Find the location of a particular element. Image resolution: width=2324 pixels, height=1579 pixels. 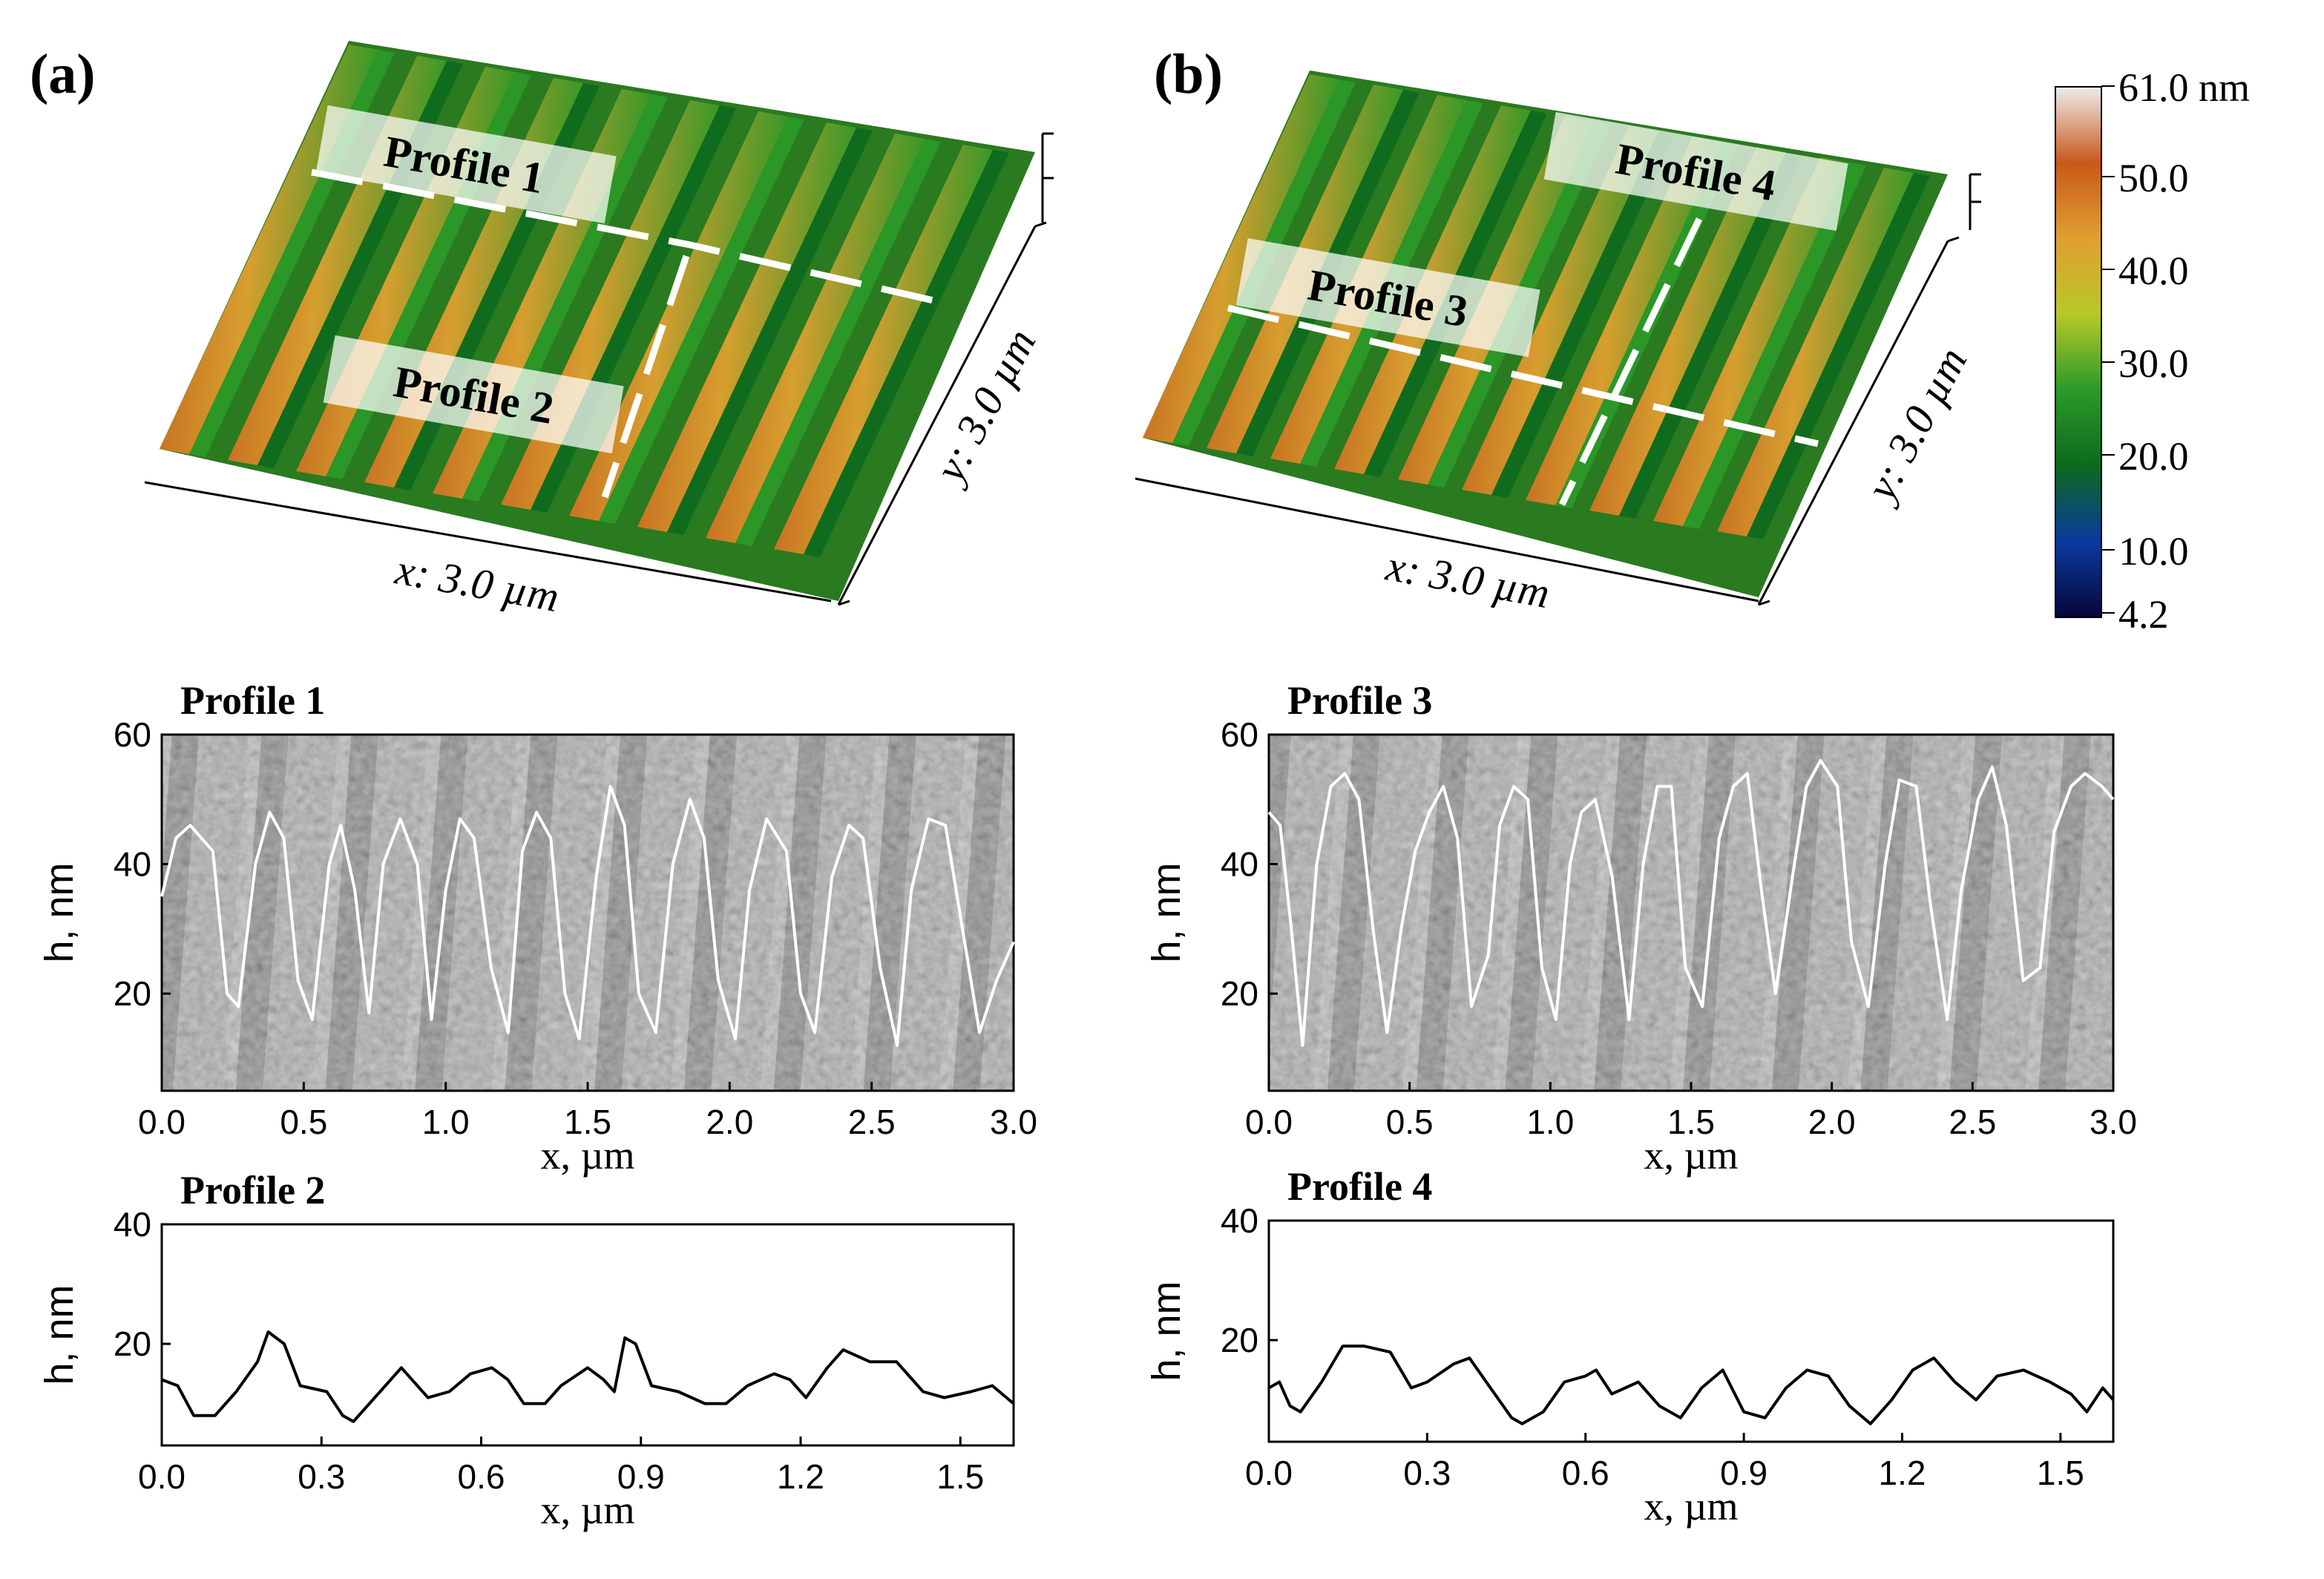

colorbar-tick-label: 4.2 is located at coordinates (2144, 614).